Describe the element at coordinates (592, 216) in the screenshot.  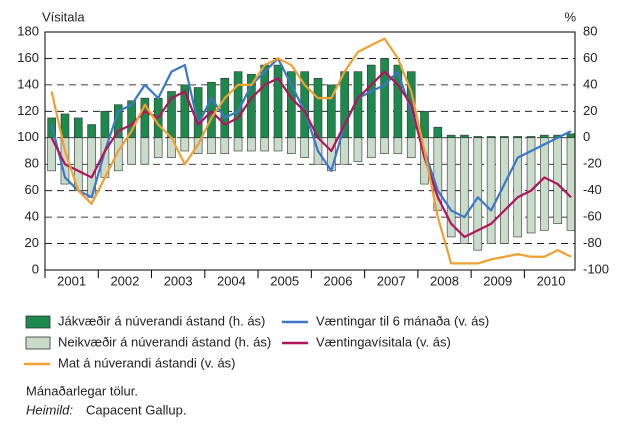
I see `y2-tick-label: -60` at that location.